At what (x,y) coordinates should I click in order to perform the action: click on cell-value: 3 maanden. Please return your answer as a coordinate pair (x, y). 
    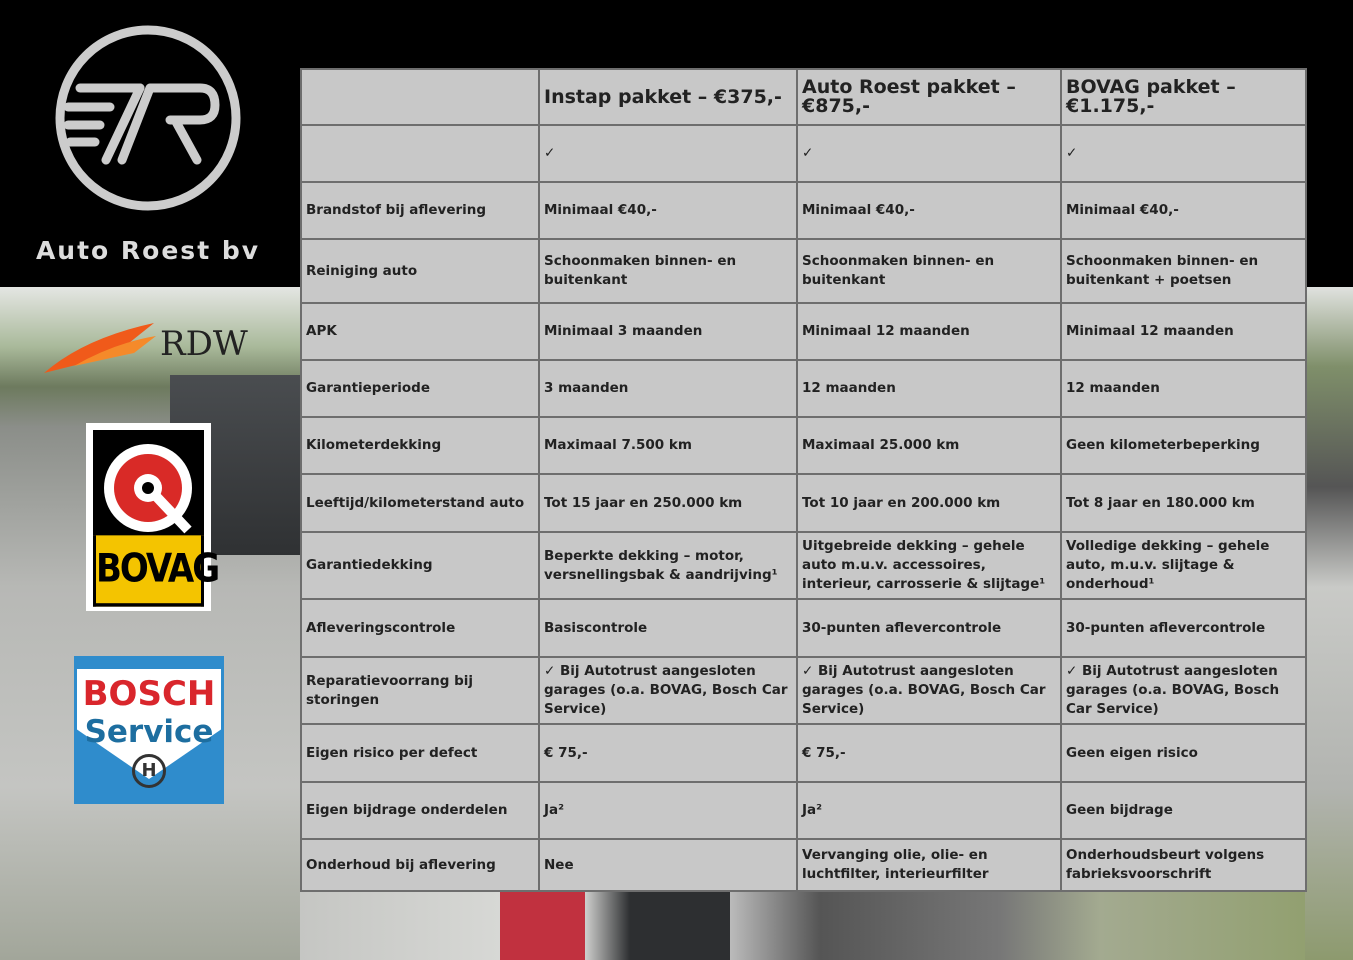
    Looking at the image, I should click on (668, 388).